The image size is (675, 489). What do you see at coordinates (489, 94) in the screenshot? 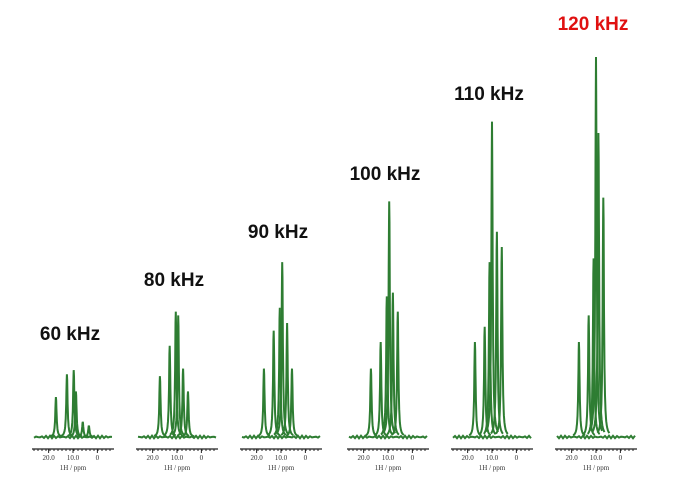
I see `panel-title: 110 kHz` at bounding box center [489, 94].